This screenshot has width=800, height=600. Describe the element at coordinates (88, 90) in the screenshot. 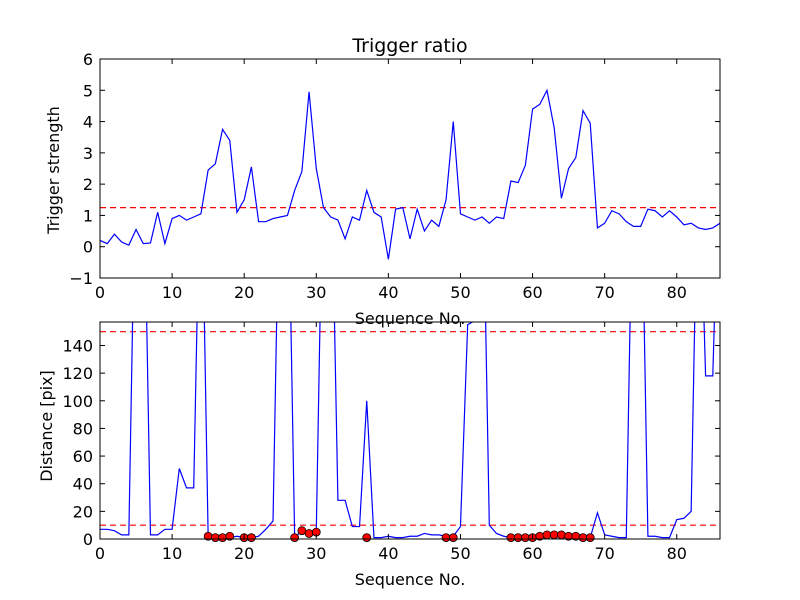

I see `y-tick-label: 5` at that location.